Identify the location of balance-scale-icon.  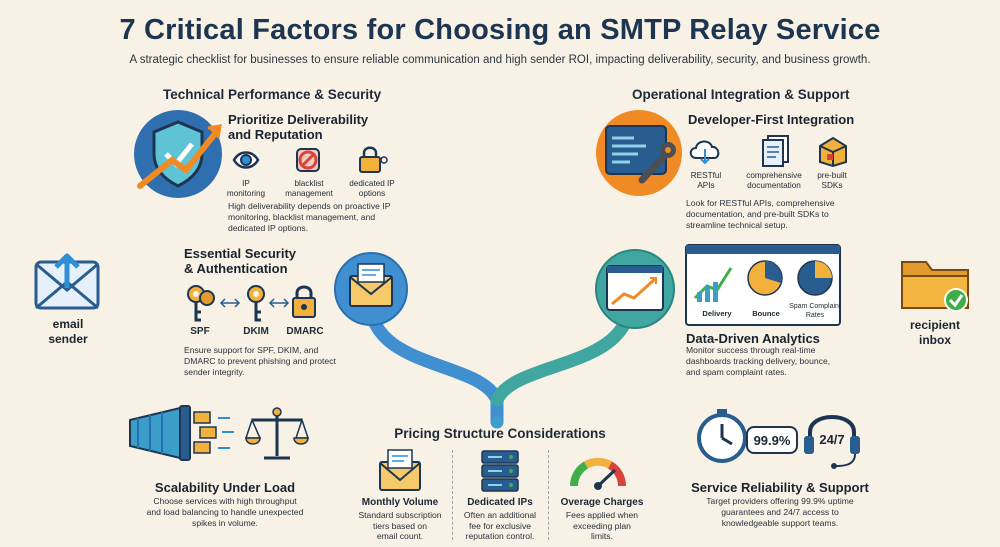
(277, 433).